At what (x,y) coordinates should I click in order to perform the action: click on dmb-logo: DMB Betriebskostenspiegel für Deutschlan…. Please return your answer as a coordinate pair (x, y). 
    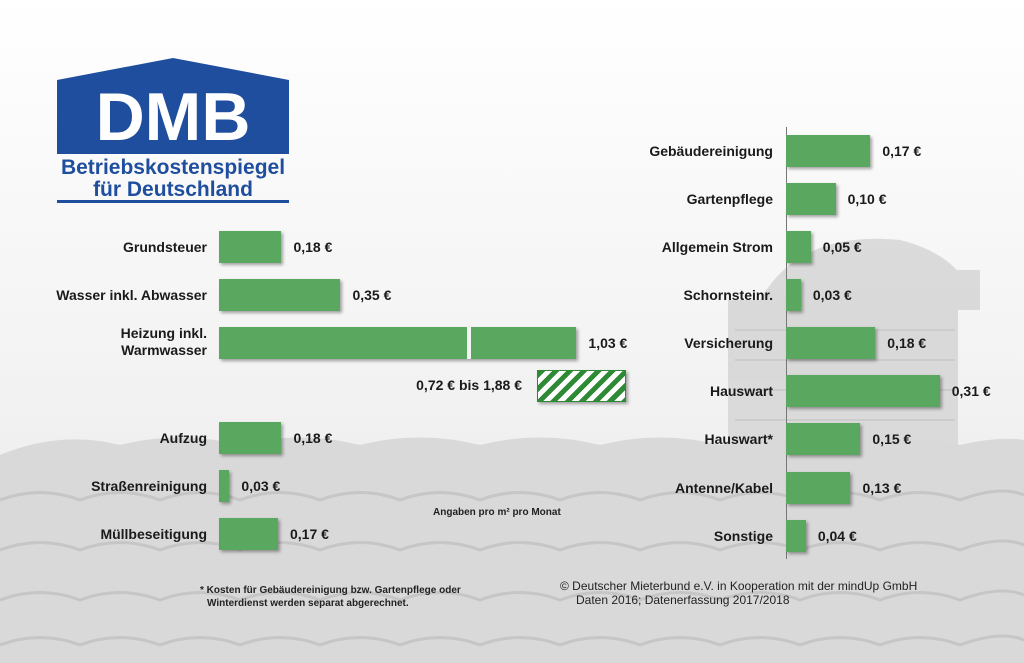
    Looking at the image, I should click on (173, 130).